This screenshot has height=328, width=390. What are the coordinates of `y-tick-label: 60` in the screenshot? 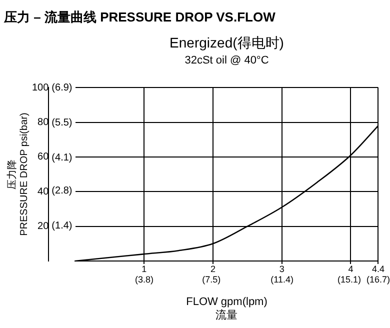 It's located at (44, 157).